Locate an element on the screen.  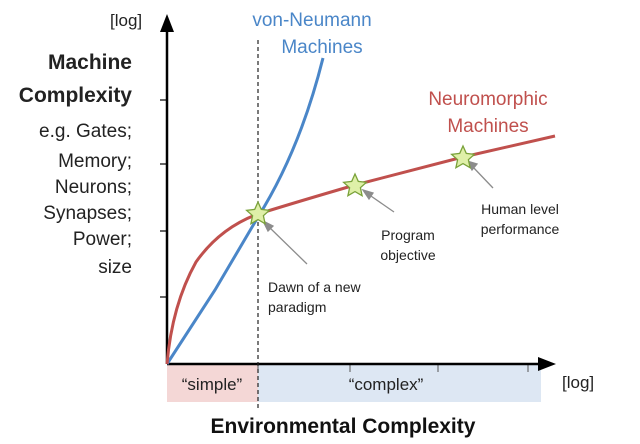
complex-region-label: “complex” is located at coordinates (386, 384).